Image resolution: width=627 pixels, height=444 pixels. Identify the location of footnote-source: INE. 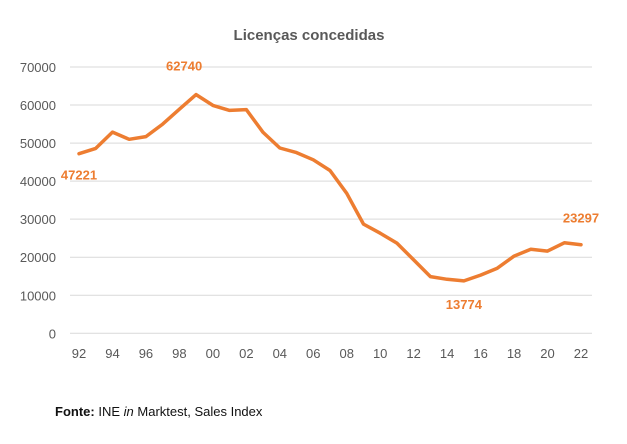
(109, 411).